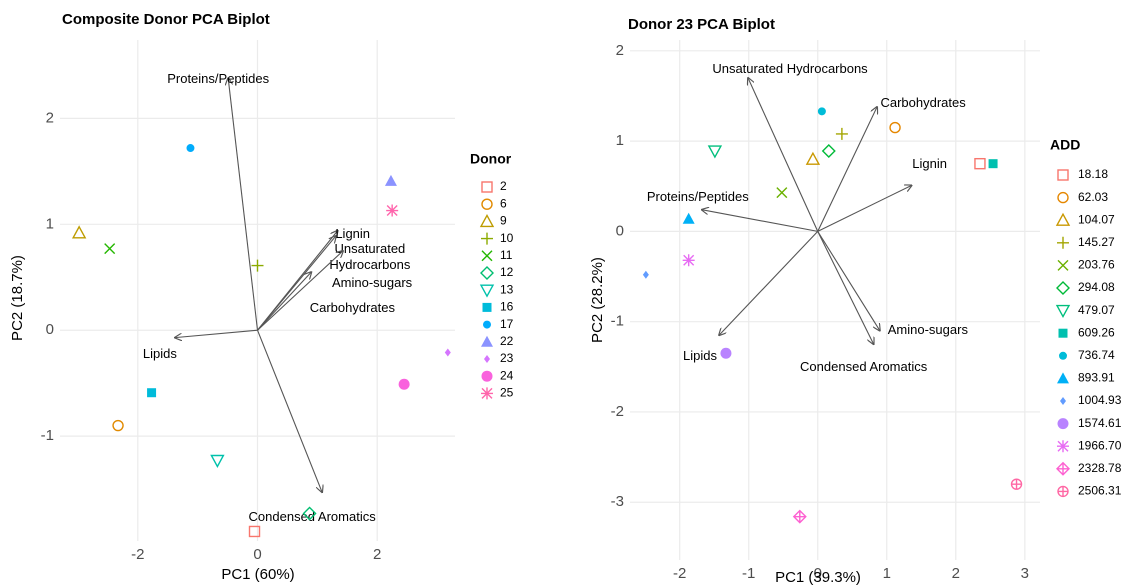 This screenshot has height=587, width=1129. What do you see at coordinates (620, 230) in the screenshot?
I see `y-tick-label: 0` at bounding box center [620, 230].